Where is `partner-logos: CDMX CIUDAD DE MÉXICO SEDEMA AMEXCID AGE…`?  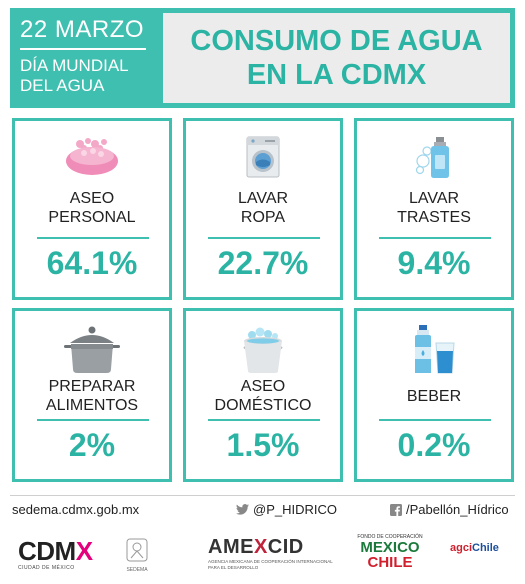 partner-logos: CDMX CIUDAD DE MÉXICO SEDEMA AMEXCID AGE… is located at coordinates (262, 555).